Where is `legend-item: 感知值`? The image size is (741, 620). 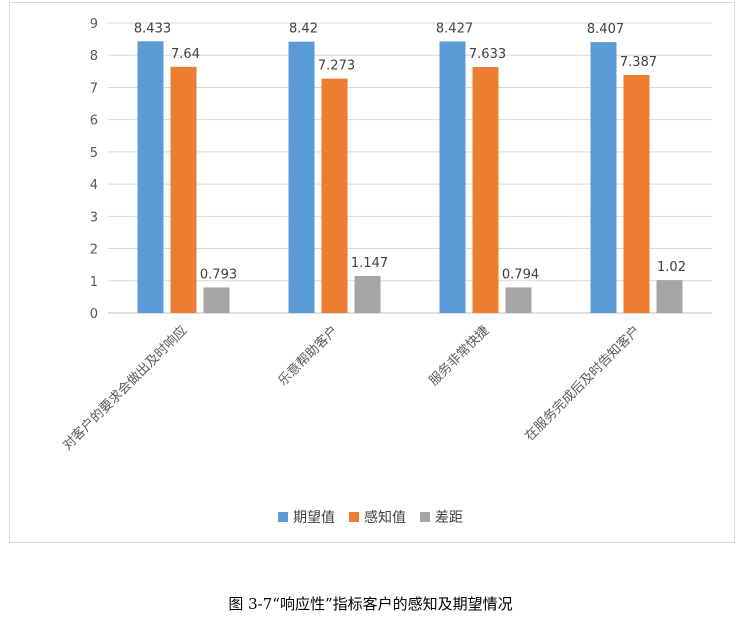 legend-item: 感知值 is located at coordinates (377, 517).